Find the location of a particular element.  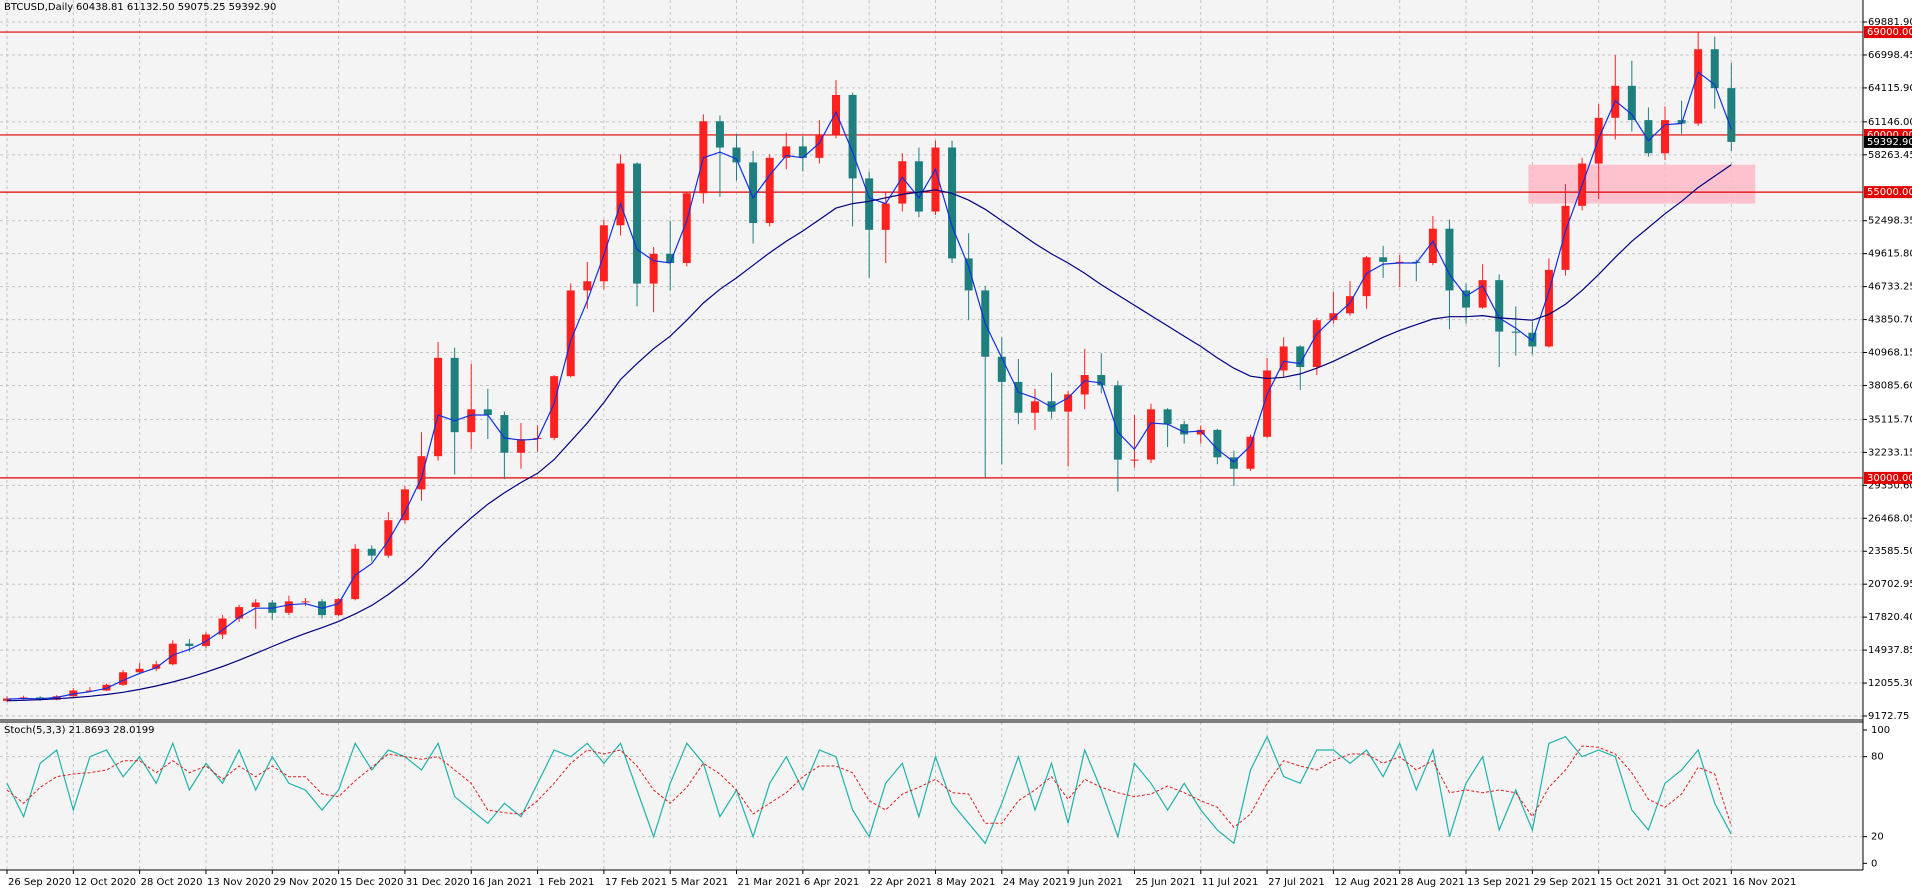

x-tick-label: 29 Nov 2020 is located at coordinates (305, 882).